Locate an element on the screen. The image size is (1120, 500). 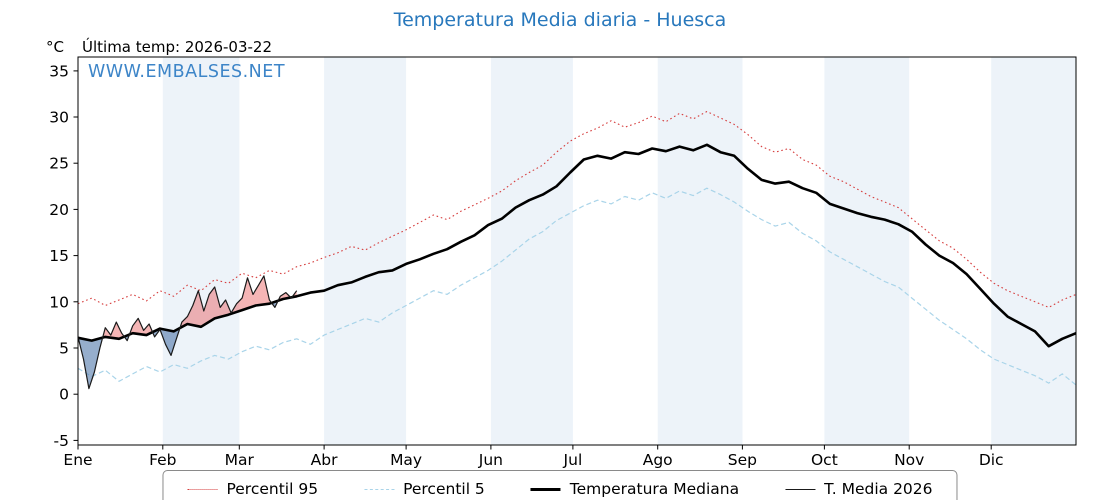
percentil95-line-sample-icon is located at coordinates (202, 489).